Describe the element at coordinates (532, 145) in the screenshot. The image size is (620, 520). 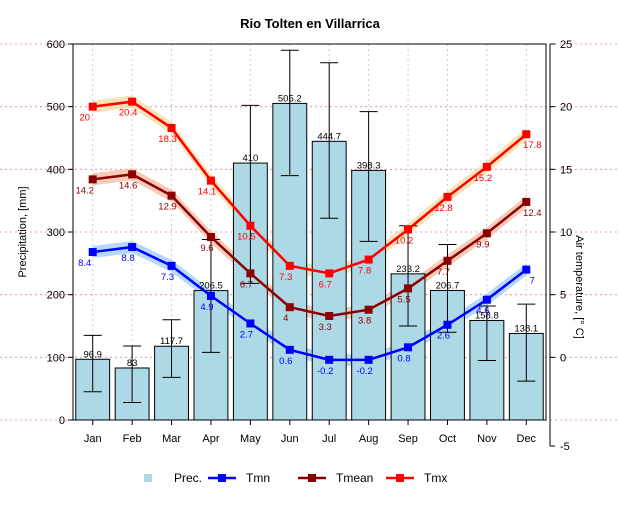
I see `temp-value-label: 17.8` at that location.